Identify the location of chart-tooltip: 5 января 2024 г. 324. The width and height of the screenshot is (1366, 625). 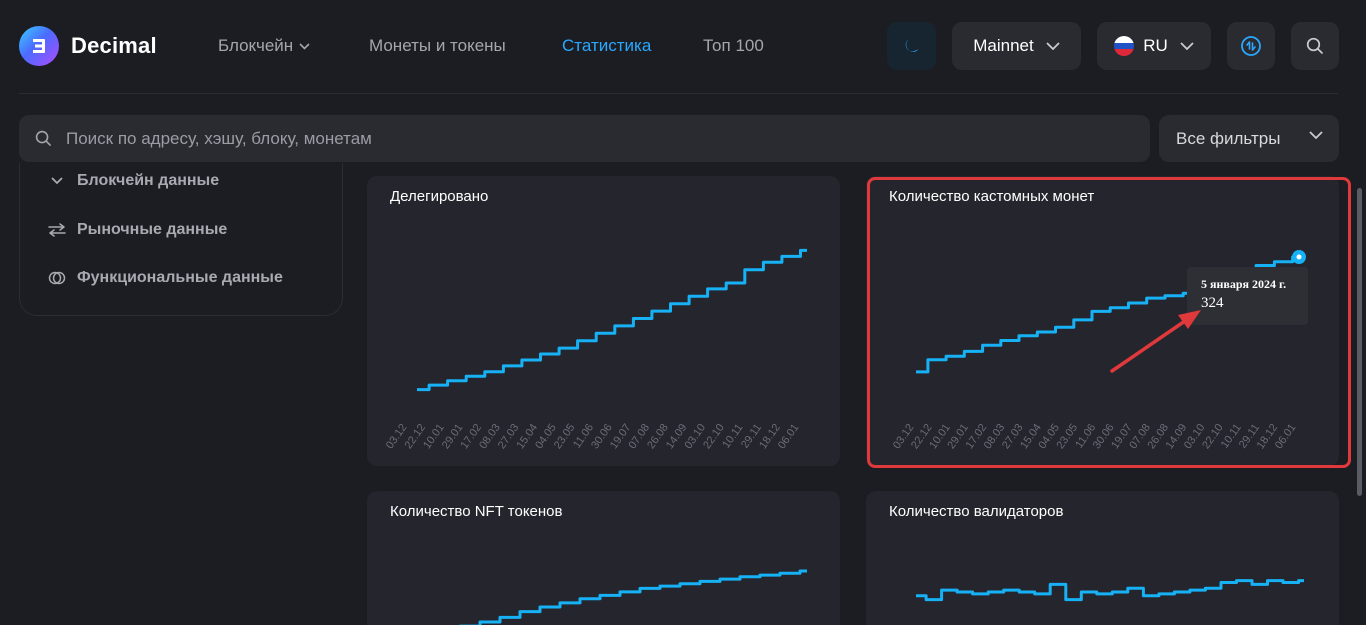
(1247, 296).